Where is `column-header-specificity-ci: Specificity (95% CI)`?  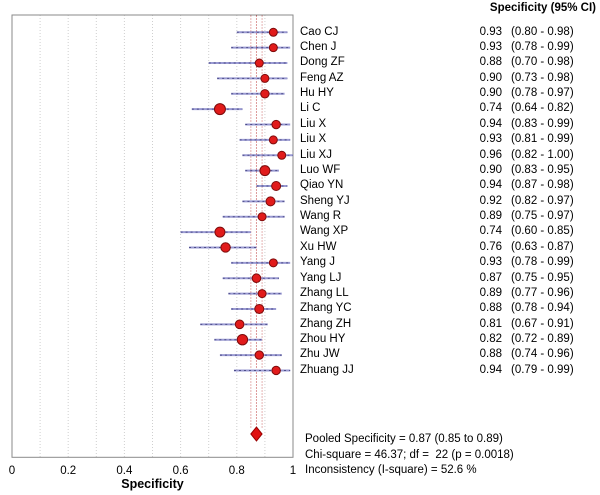
column-header-specificity-ci: Specificity (95% CI) is located at coordinates (542, 8).